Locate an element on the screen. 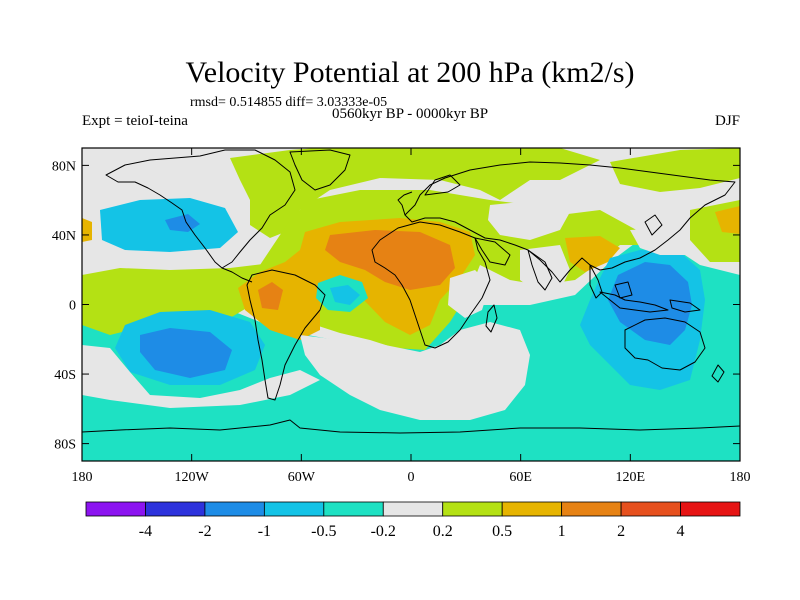  field-grey-africa is located at coordinates (469, 294).